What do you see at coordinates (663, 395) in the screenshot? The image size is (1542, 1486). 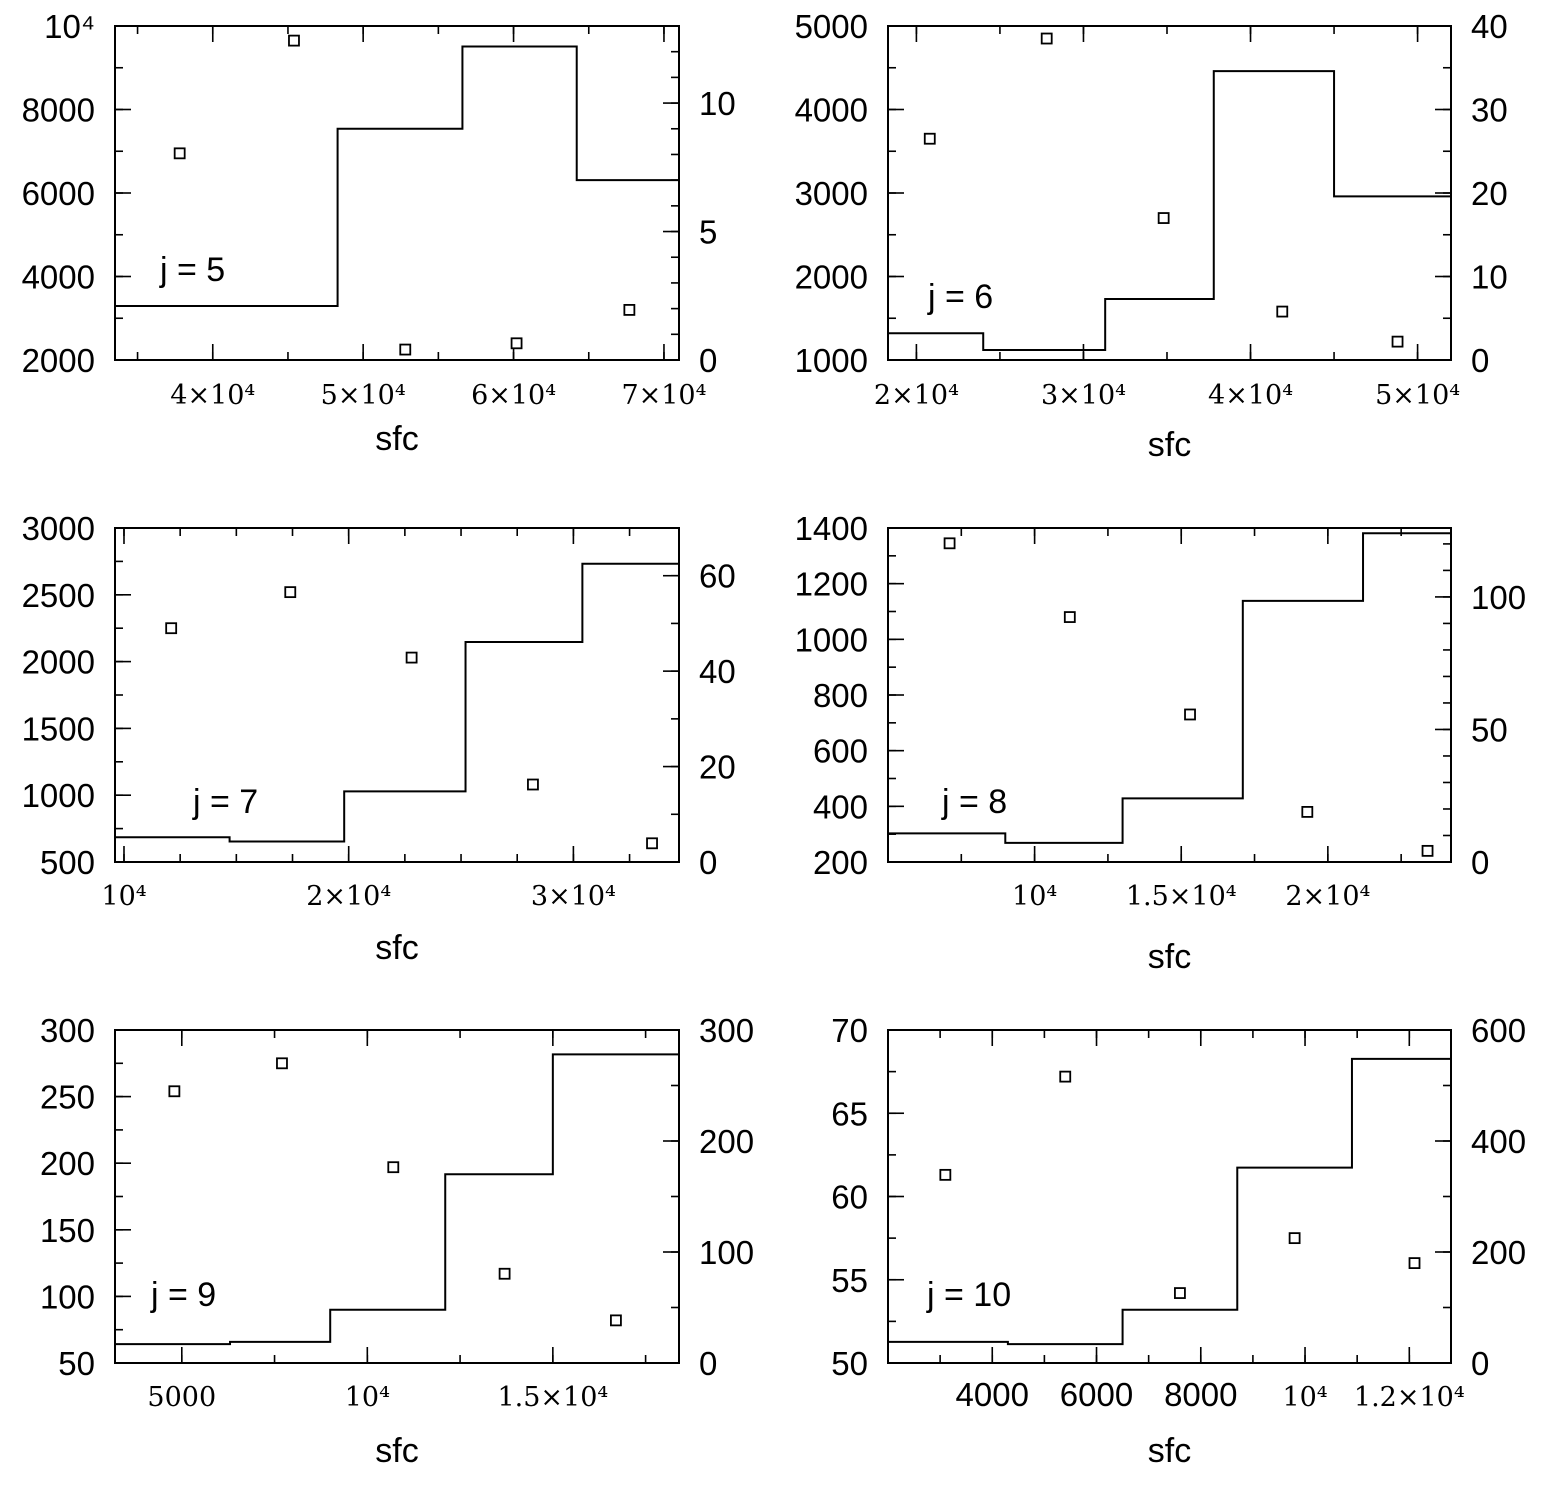 I see `x-tick-label: 7×10⁴` at bounding box center [663, 395].